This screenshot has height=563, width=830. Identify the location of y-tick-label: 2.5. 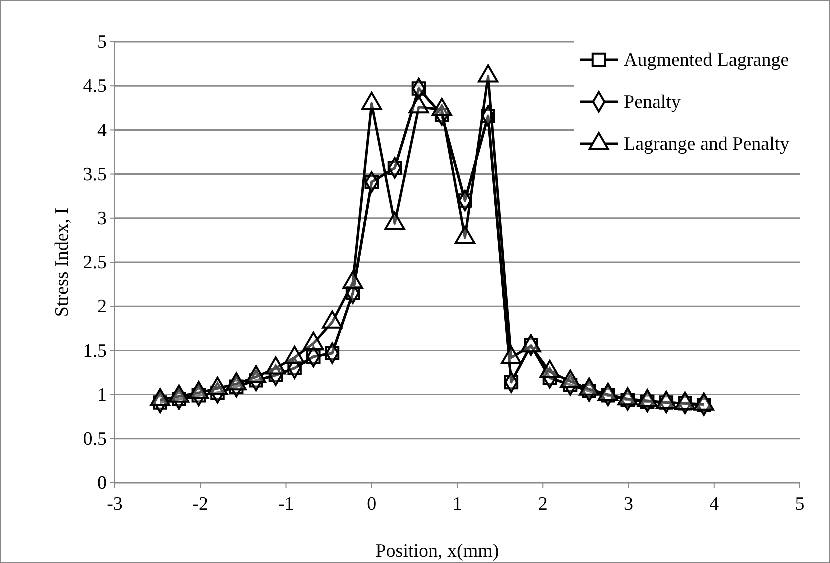
(95, 263).